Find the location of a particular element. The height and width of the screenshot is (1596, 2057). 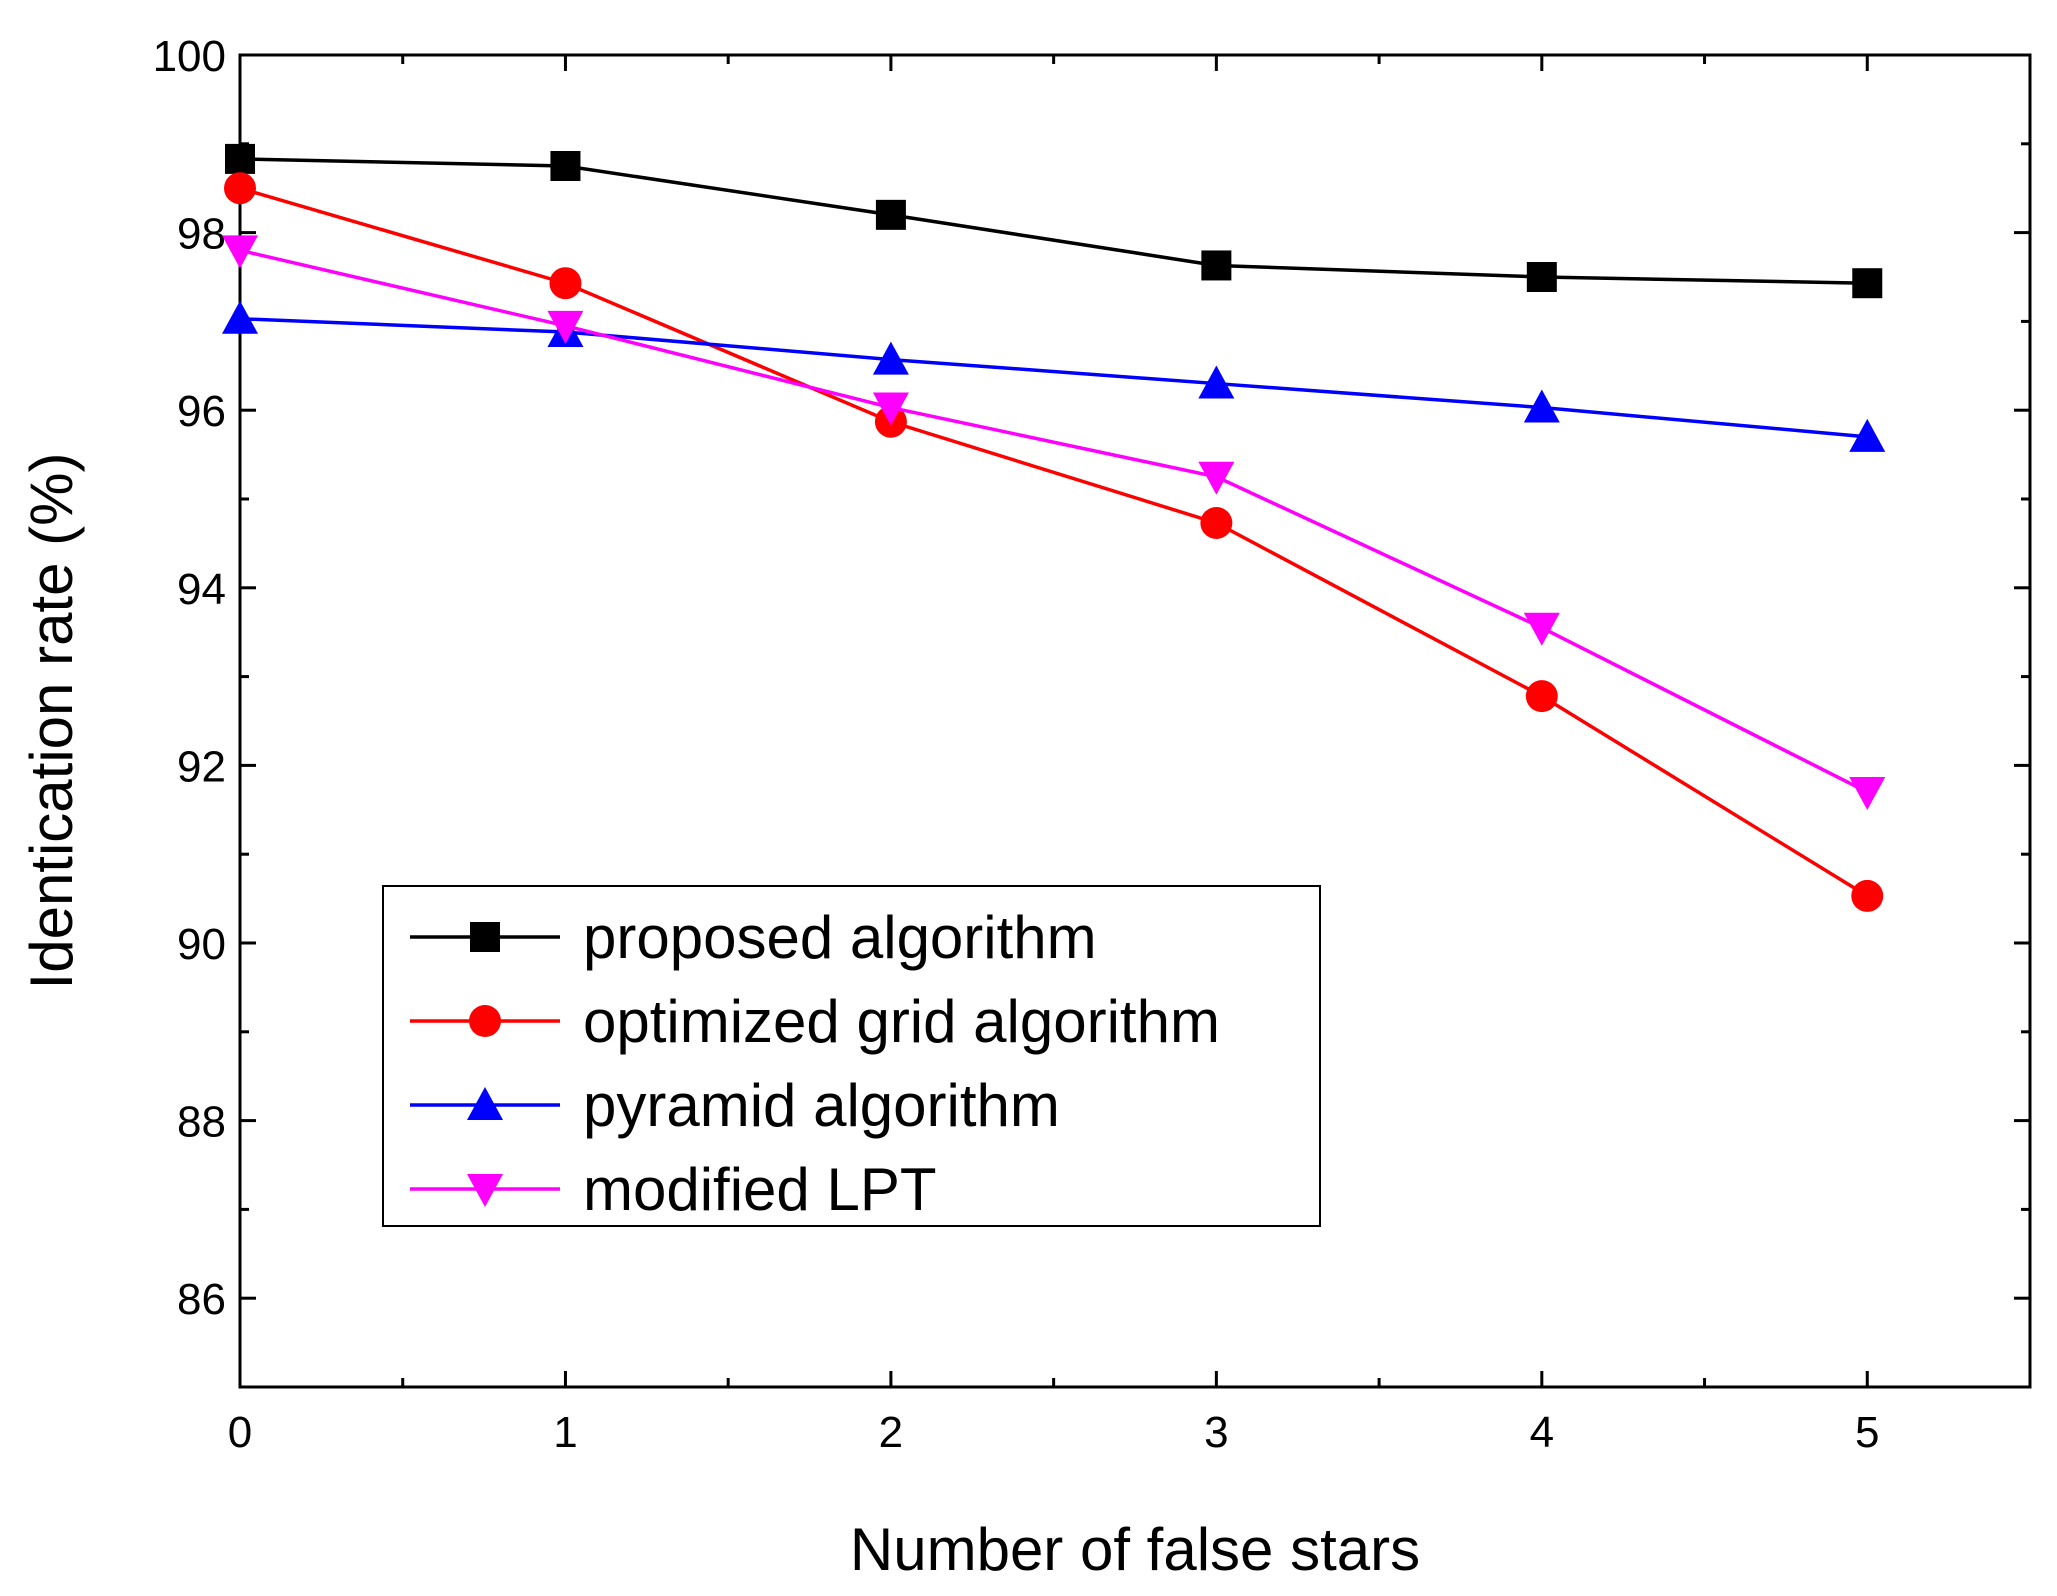

legend-label: optimized grid algorithm is located at coordinates (901, 1021).